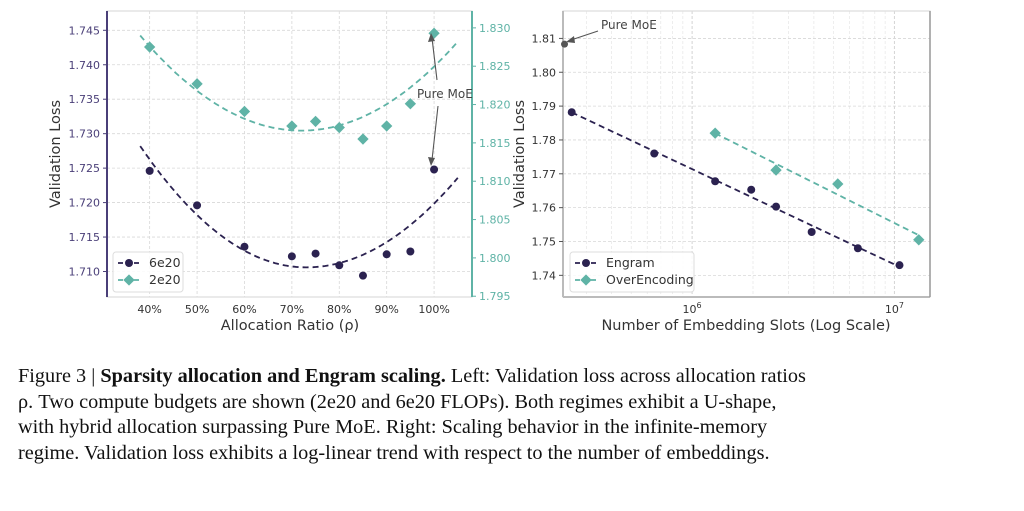 The width and height of the screenshot is (1024, 511). I want to click on annotation-pure-moe-right: Pure MoE, so click(629, 25).